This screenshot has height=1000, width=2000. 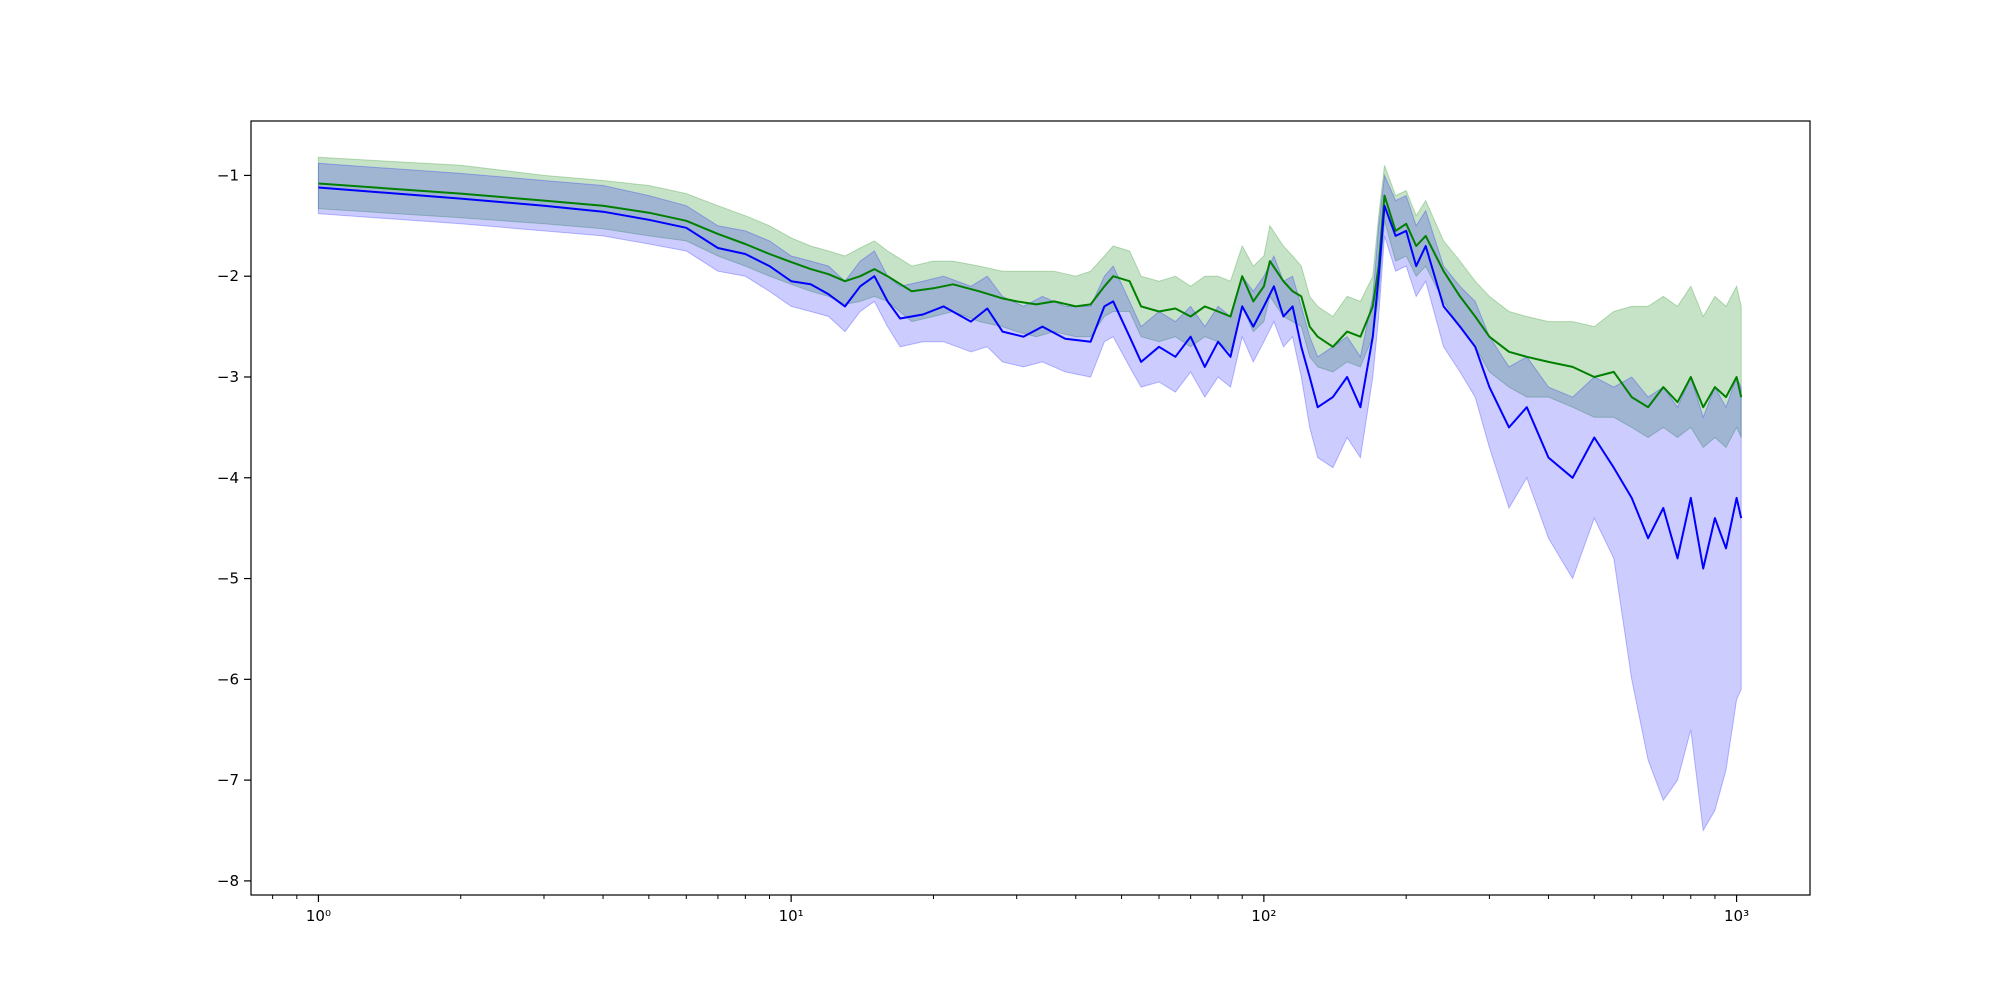 I want to click on x-tick-label: 10², so click(x=1263, y=916).